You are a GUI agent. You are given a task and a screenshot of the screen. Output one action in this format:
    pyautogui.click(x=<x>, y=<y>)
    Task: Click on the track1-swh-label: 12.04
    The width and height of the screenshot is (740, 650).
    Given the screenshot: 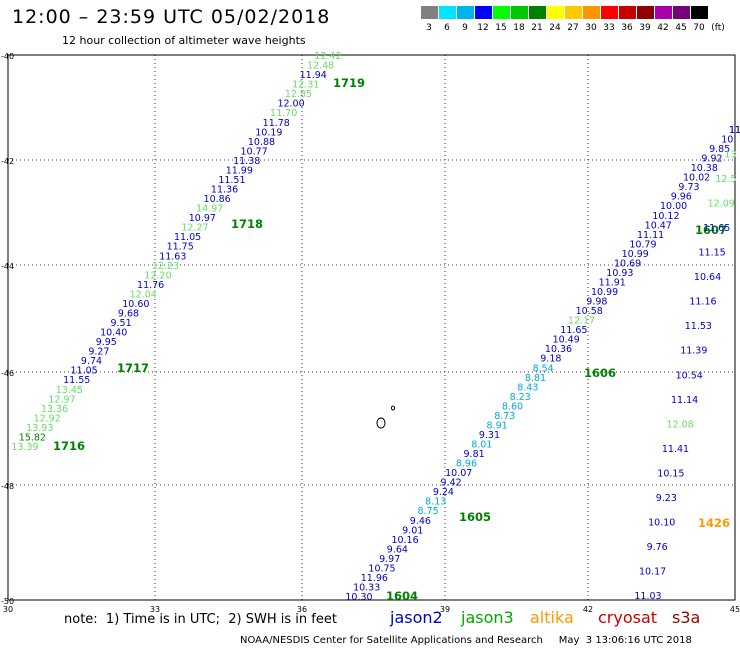 What is the action you would take?
    pyautogui.click(x=143, y=294)
    